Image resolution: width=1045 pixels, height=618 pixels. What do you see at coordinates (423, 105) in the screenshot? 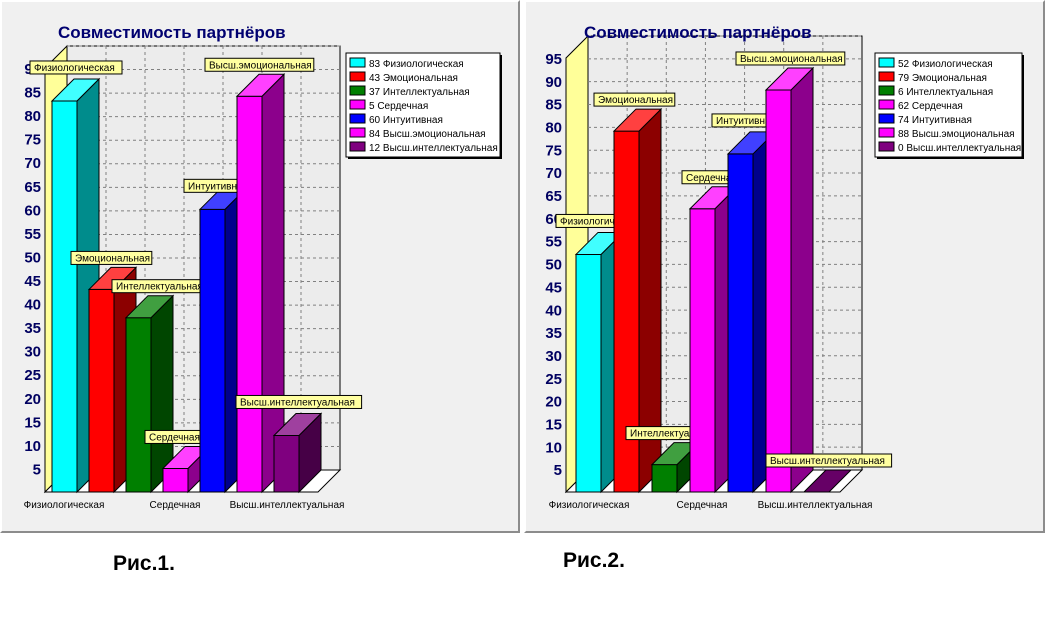
I see `legend-box` at bounding box center [423, 105].